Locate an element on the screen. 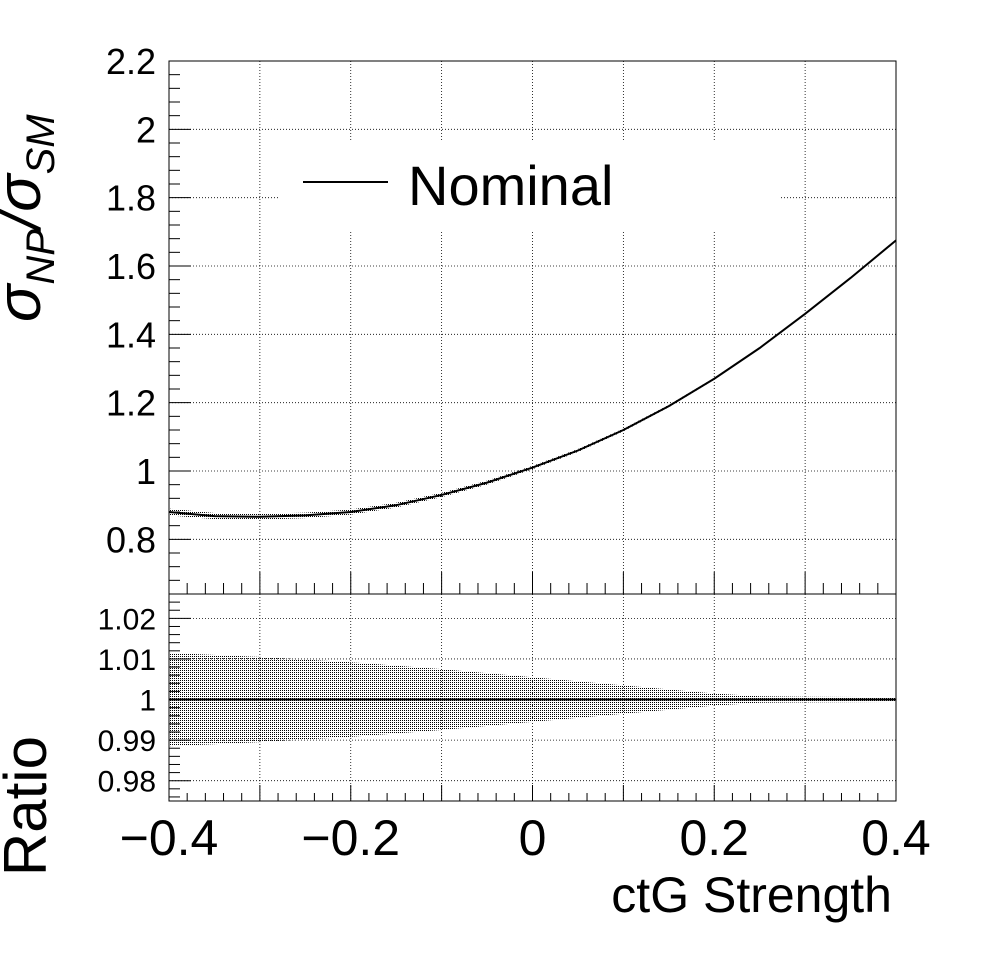 This screenshot has width=996, height=972. main-y-tick-label: 1.2 is located at coordinates (131, 403).